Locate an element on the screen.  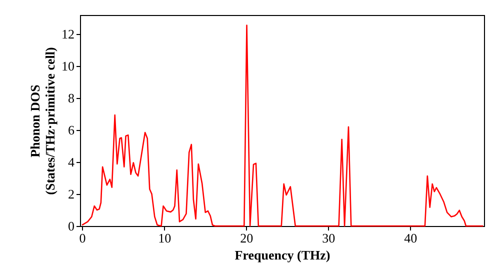
y-tick-label: 2 is located at coordinates (71, 194).